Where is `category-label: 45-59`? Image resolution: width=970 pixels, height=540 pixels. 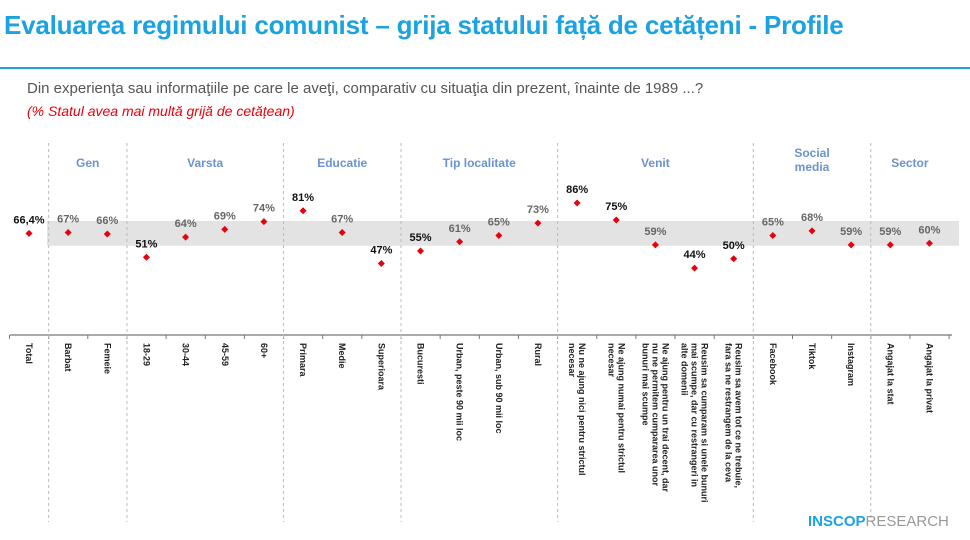
category-label: 45-59 is located at coordinates (225, 354).